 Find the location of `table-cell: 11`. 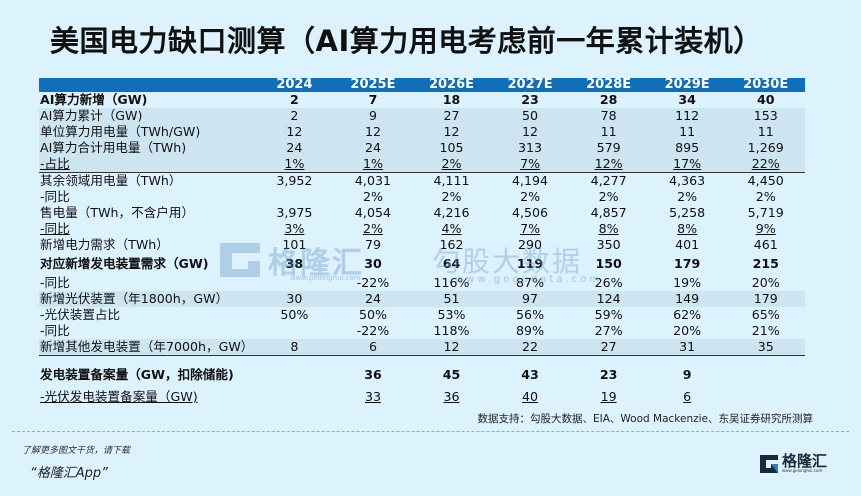

table-cell: 11 is located at coordinates (608, 132).